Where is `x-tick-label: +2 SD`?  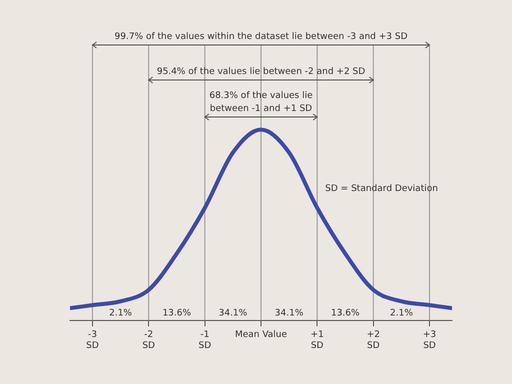 x-tick-label: +2 SD is located at coordinates (373, 340).